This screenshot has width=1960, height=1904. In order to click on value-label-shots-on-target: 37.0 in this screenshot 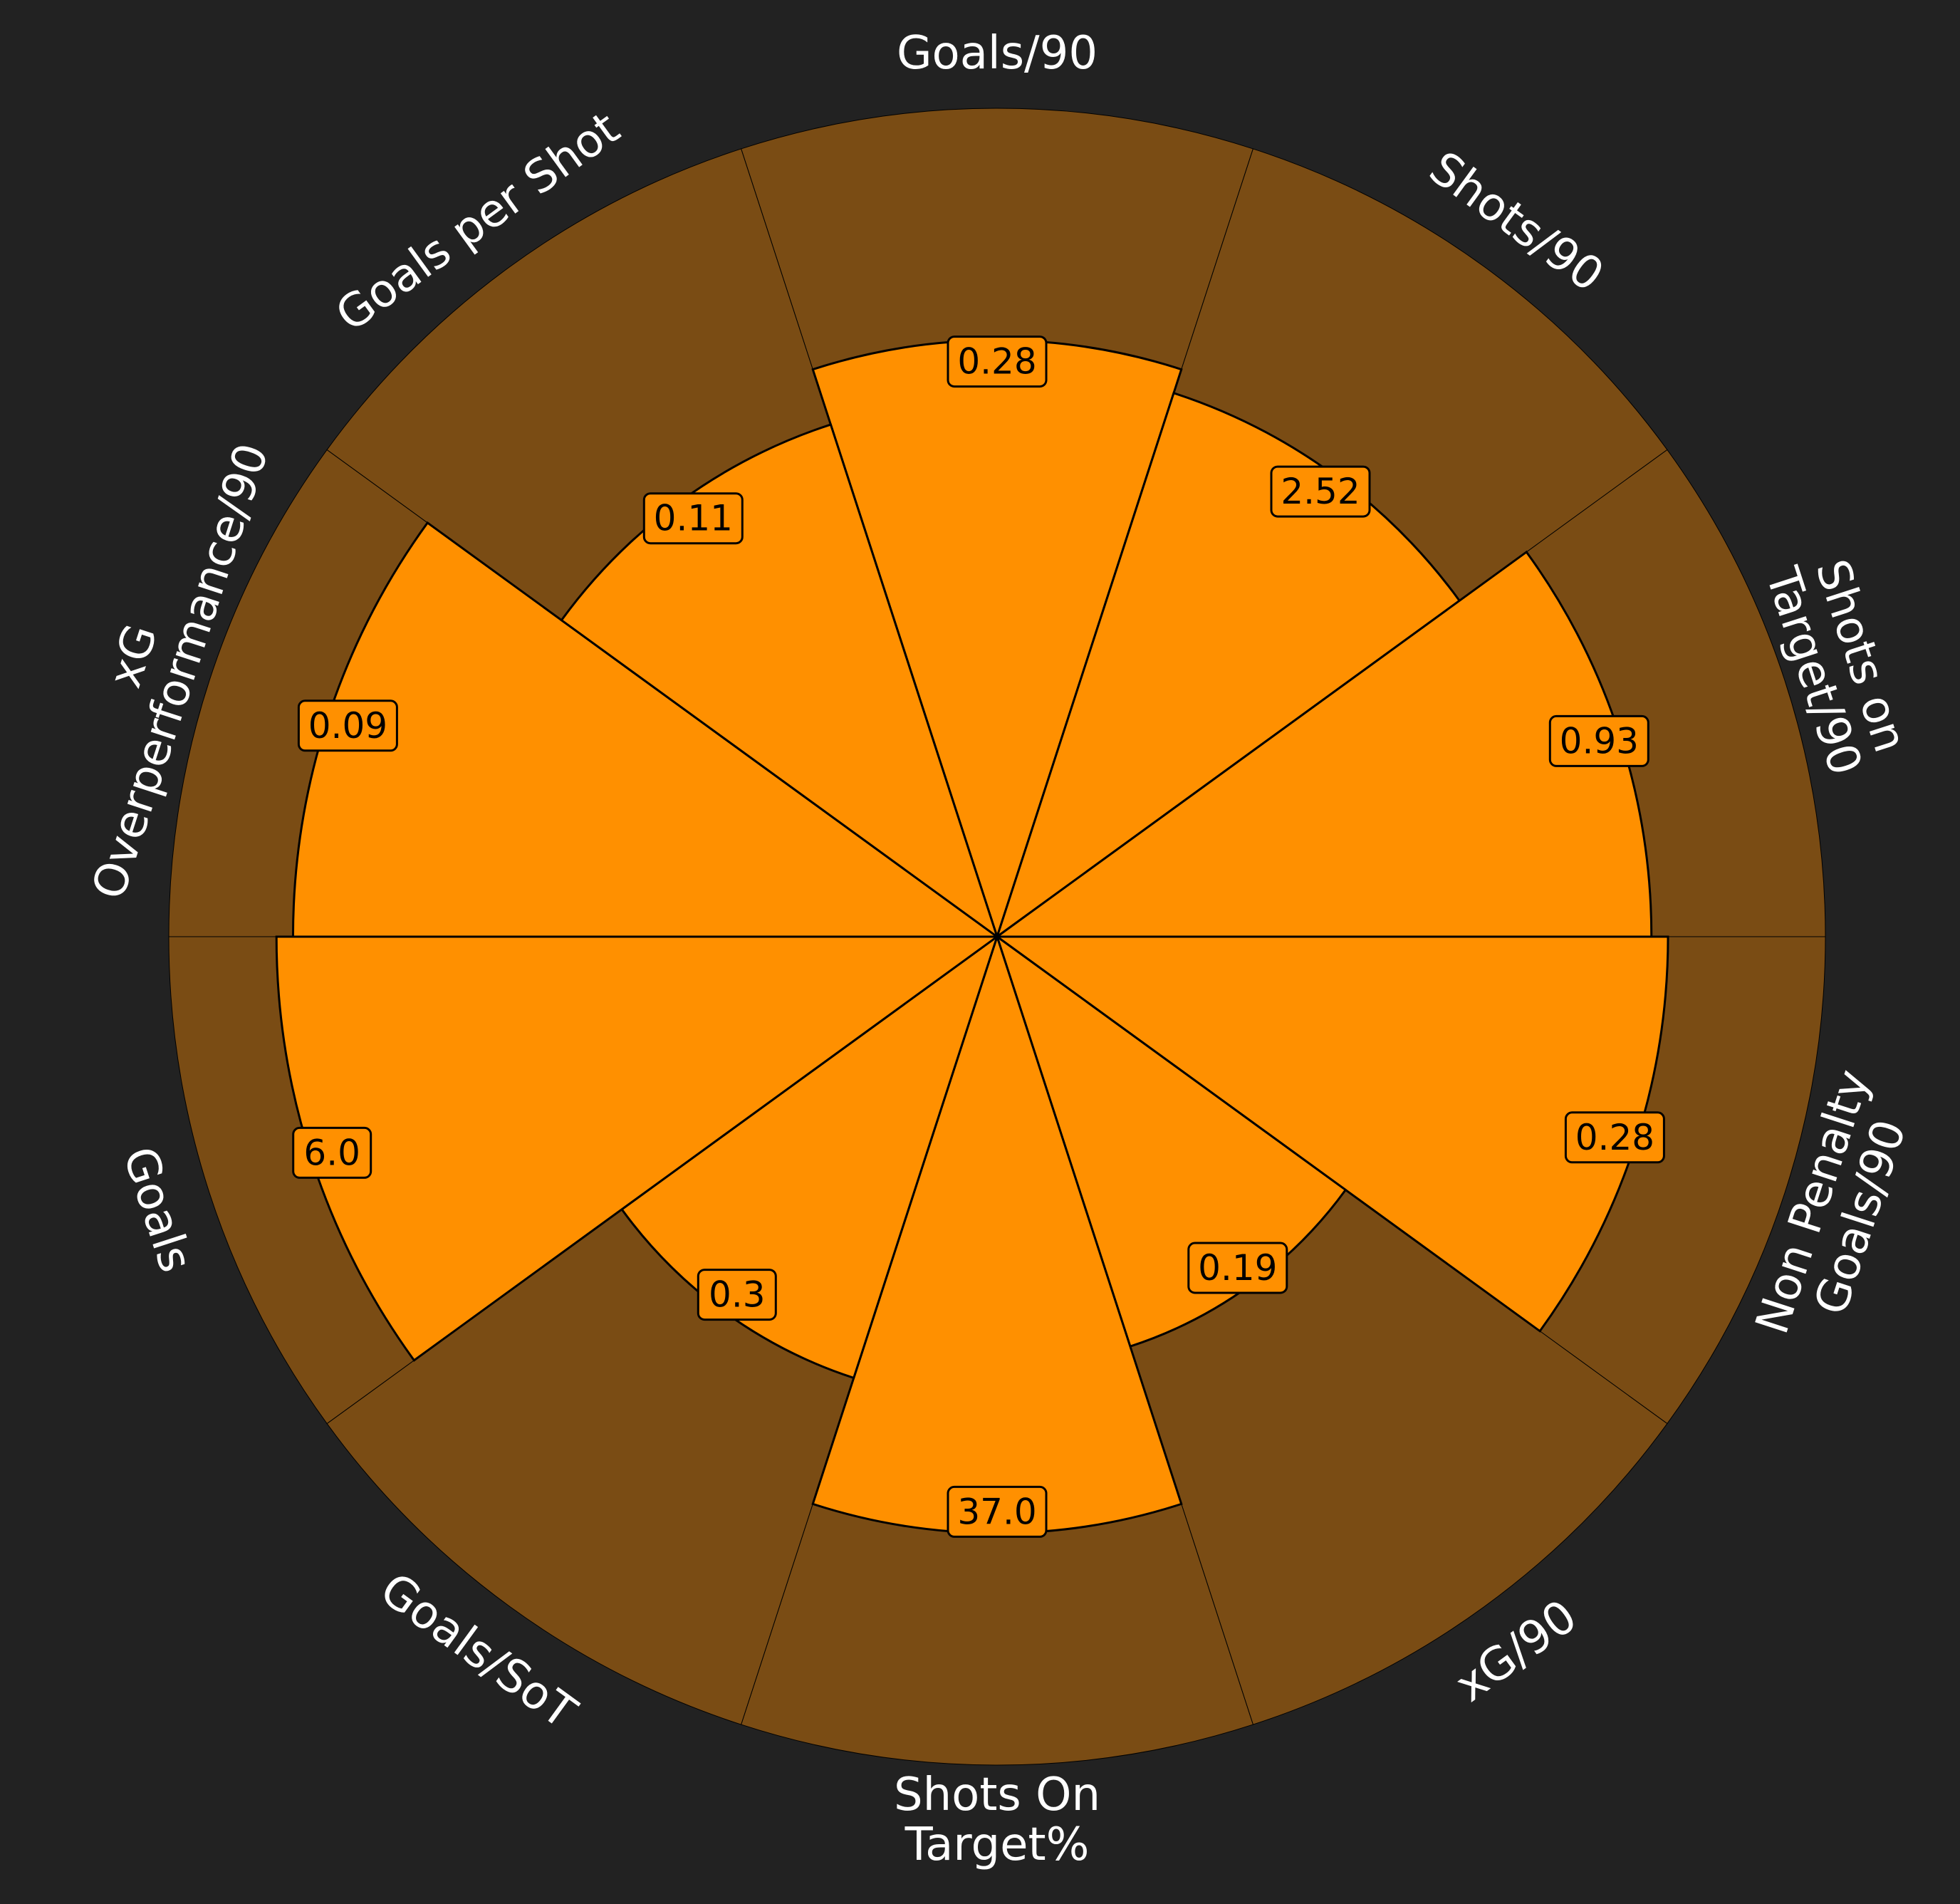, I will do `click(997, 1511)`.